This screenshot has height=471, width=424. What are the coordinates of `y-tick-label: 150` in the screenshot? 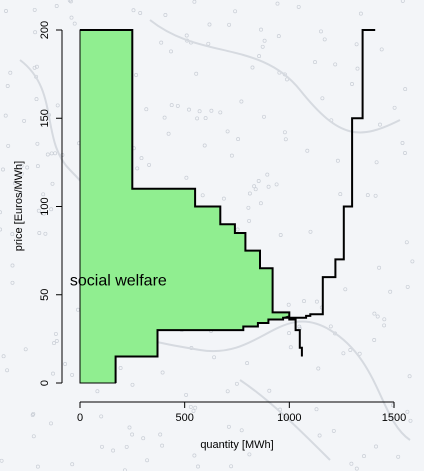 It's located at (45, 118).